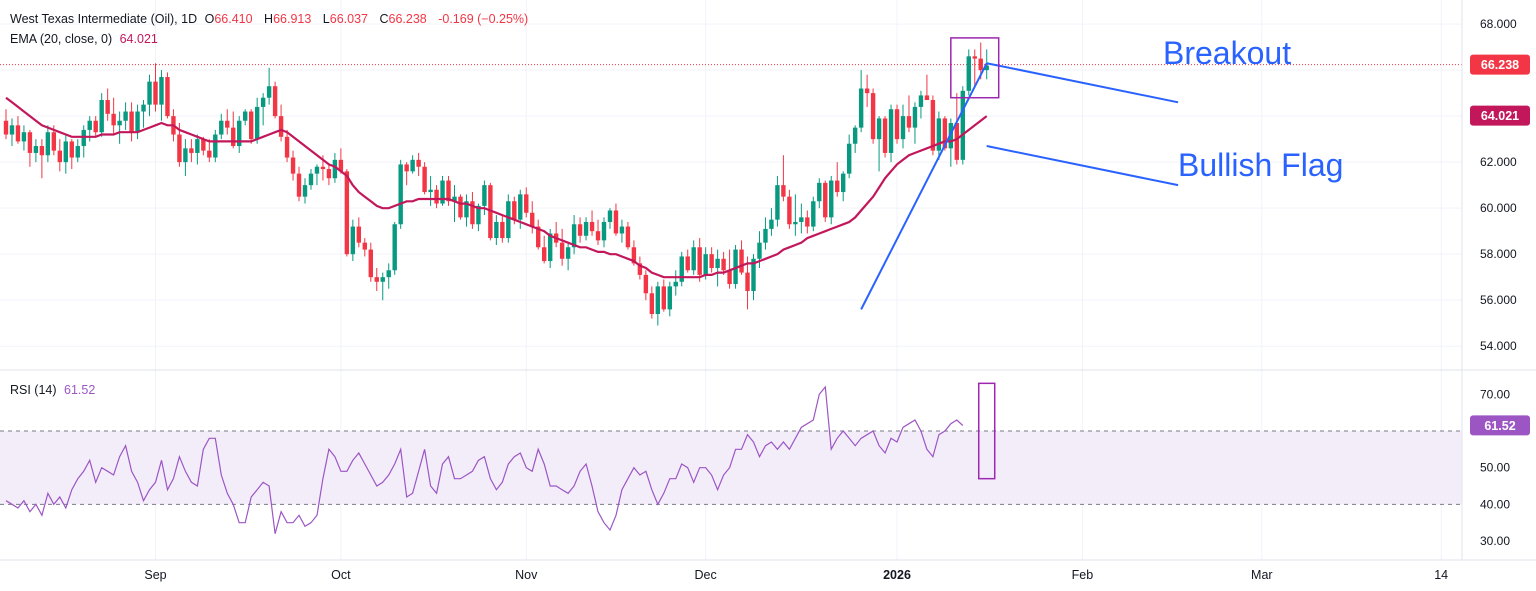 The image size is (1536, 591). Describe the element at coordinates (1498, 346) in the screenshot. I see `price-tick-label: 54.000` at that location.